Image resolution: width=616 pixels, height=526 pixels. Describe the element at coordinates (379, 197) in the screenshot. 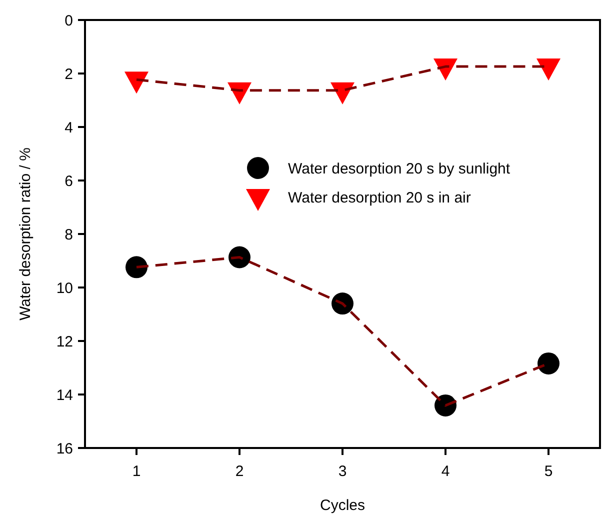

I see `legend-label: Water desorption 20 s in air` at that location.